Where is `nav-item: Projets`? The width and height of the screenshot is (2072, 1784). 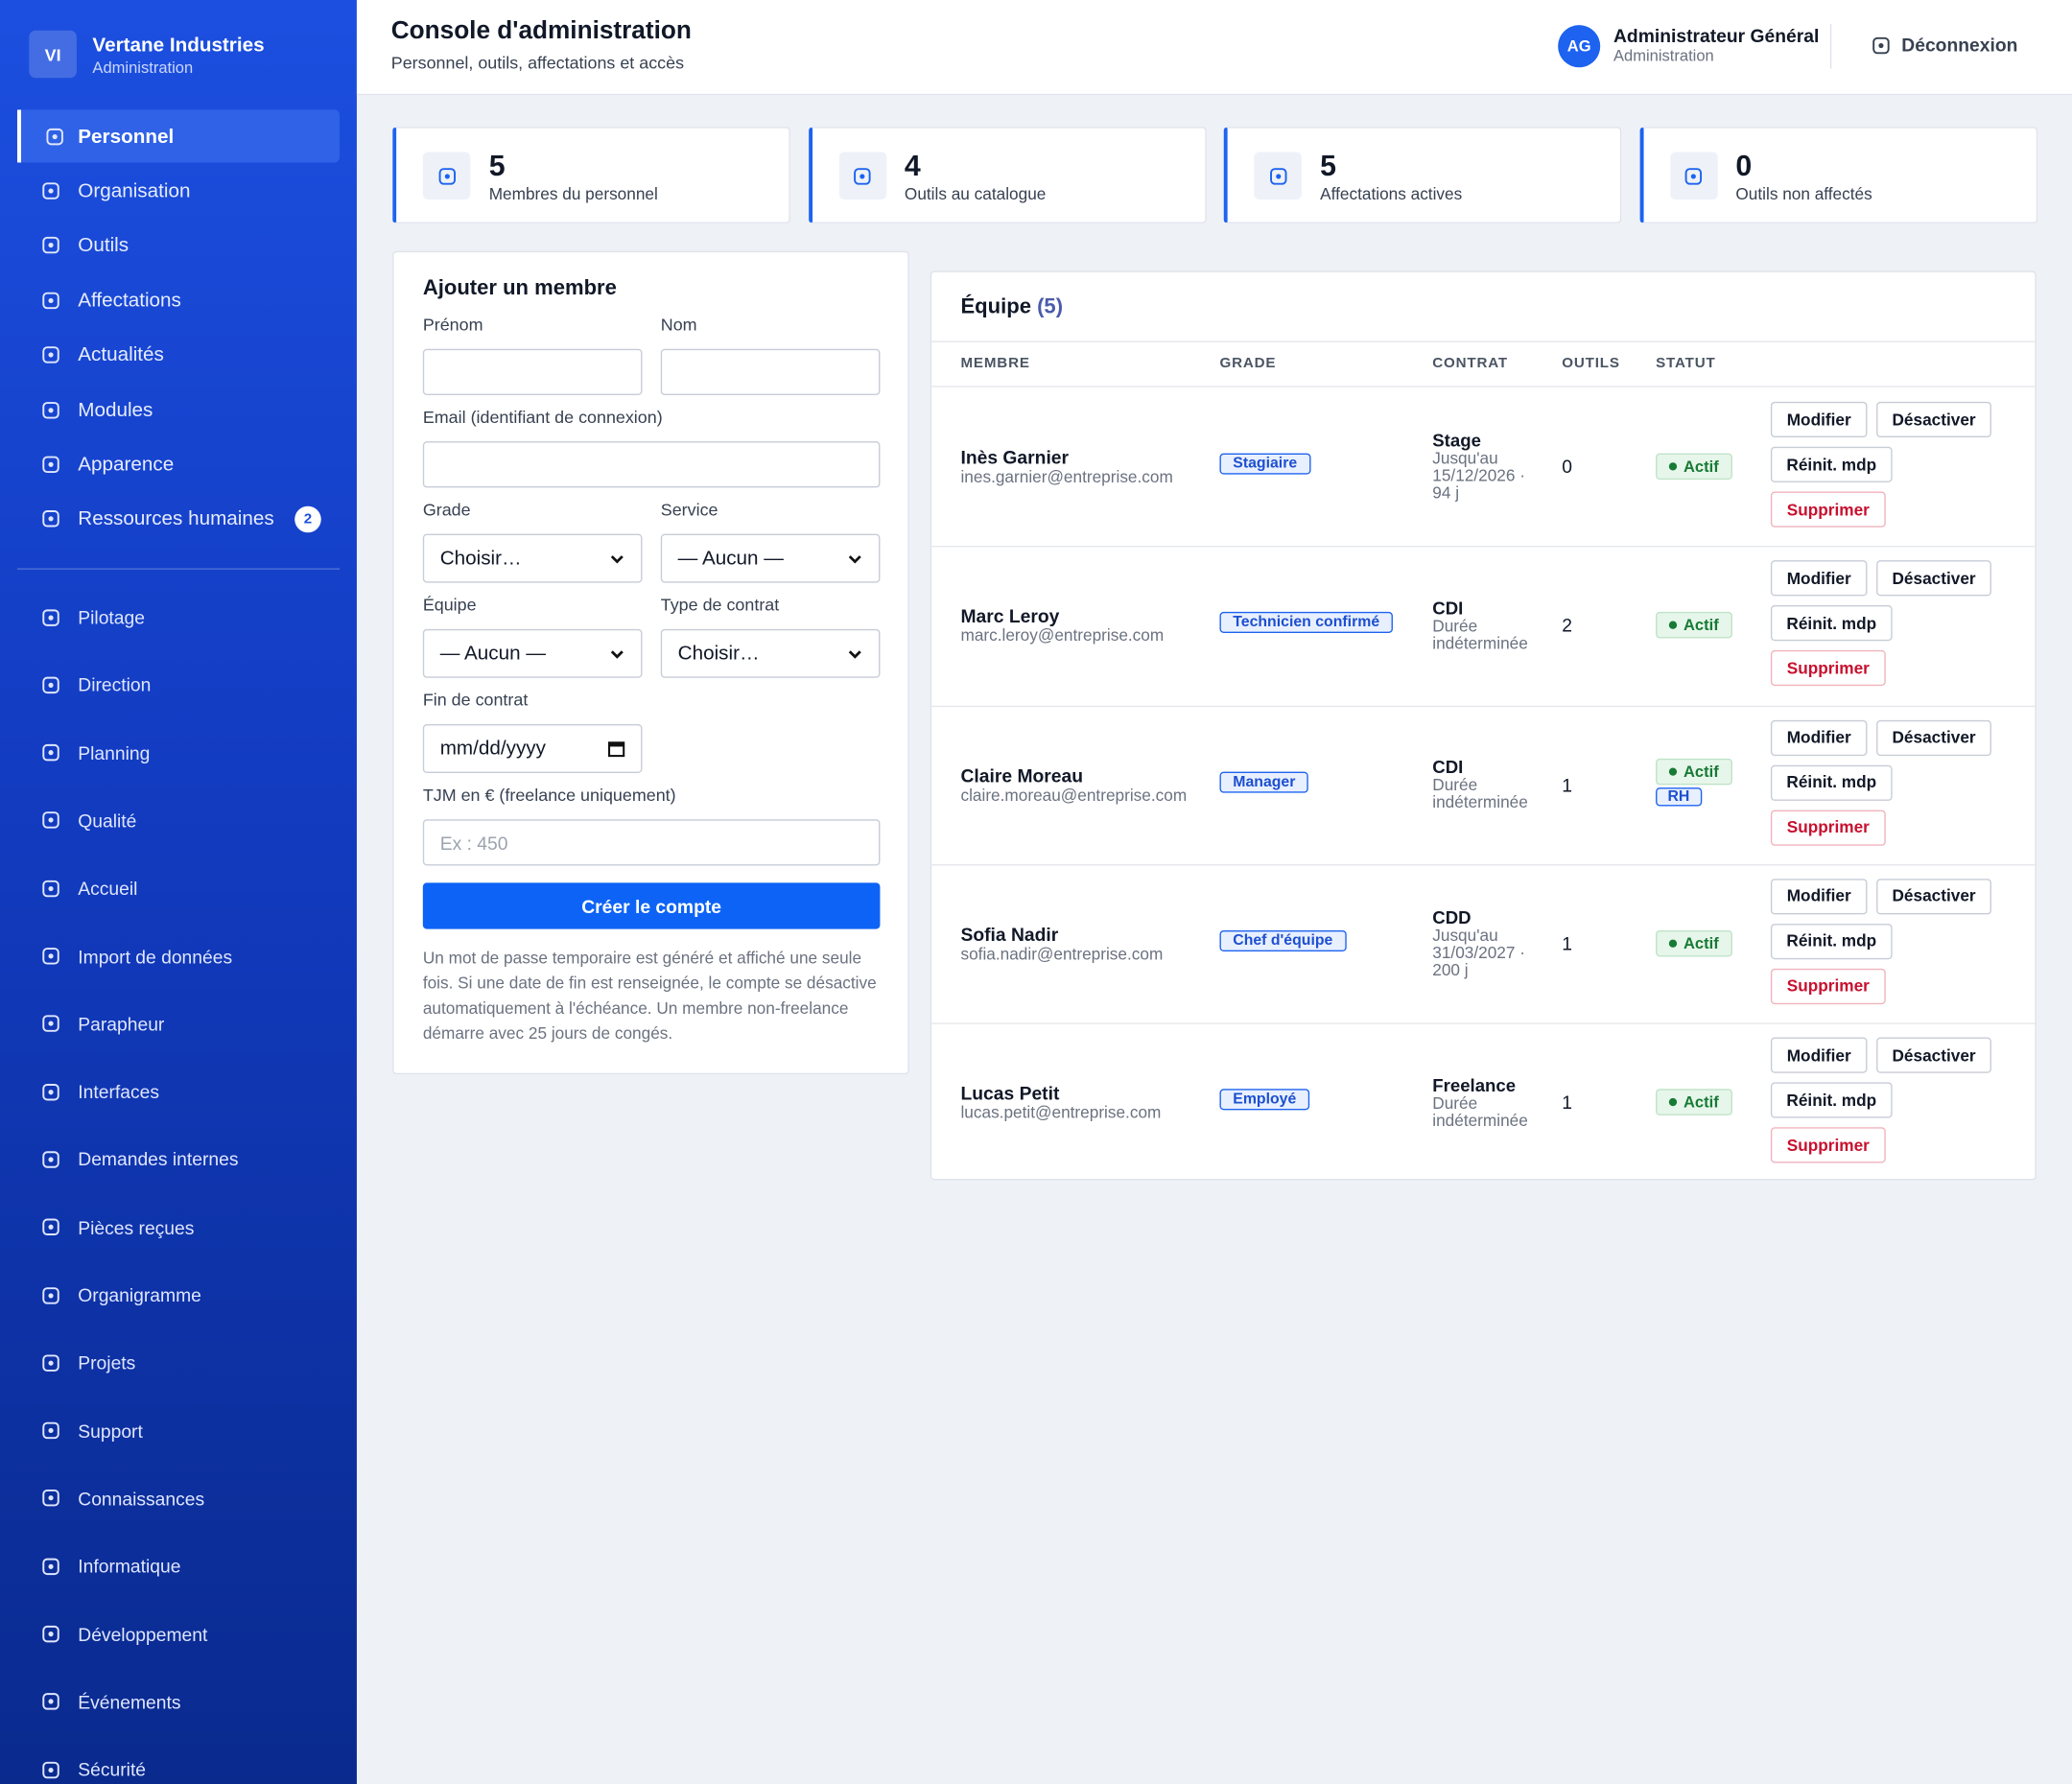
nav-item: Projets is located at coordinates (178, 1362).